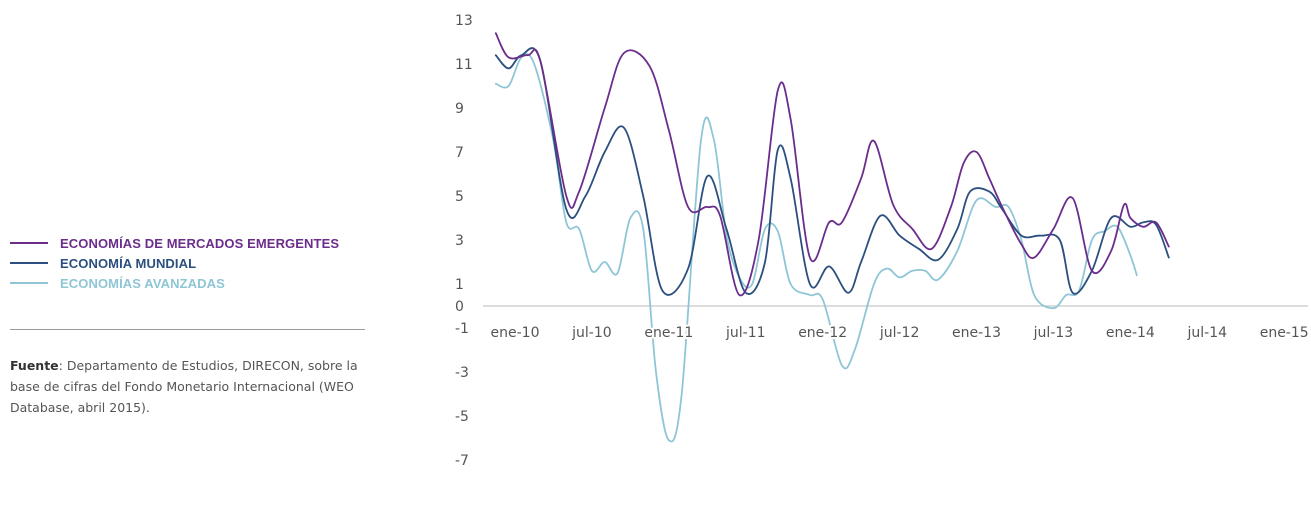 The width and height of the screenshot is (1311, 506). I want to click on x-tick-label: jul-11, so click(745, 333).